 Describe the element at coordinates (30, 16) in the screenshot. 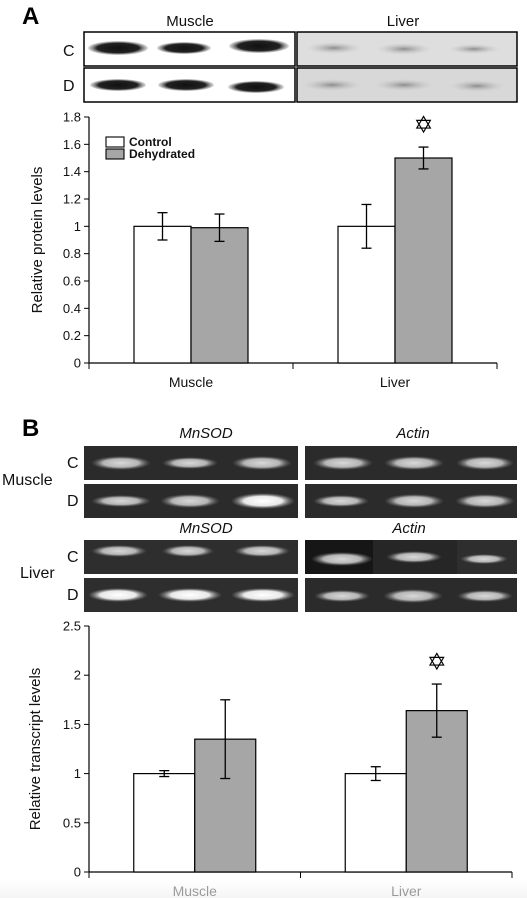

I see `panel-letter-a: A` at that location.